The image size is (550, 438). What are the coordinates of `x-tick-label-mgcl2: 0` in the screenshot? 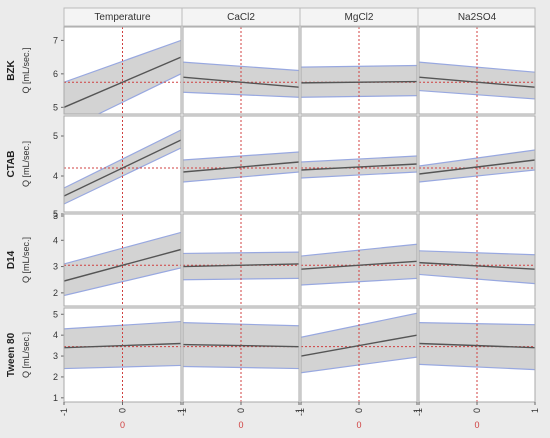 It's located at (359, 410).